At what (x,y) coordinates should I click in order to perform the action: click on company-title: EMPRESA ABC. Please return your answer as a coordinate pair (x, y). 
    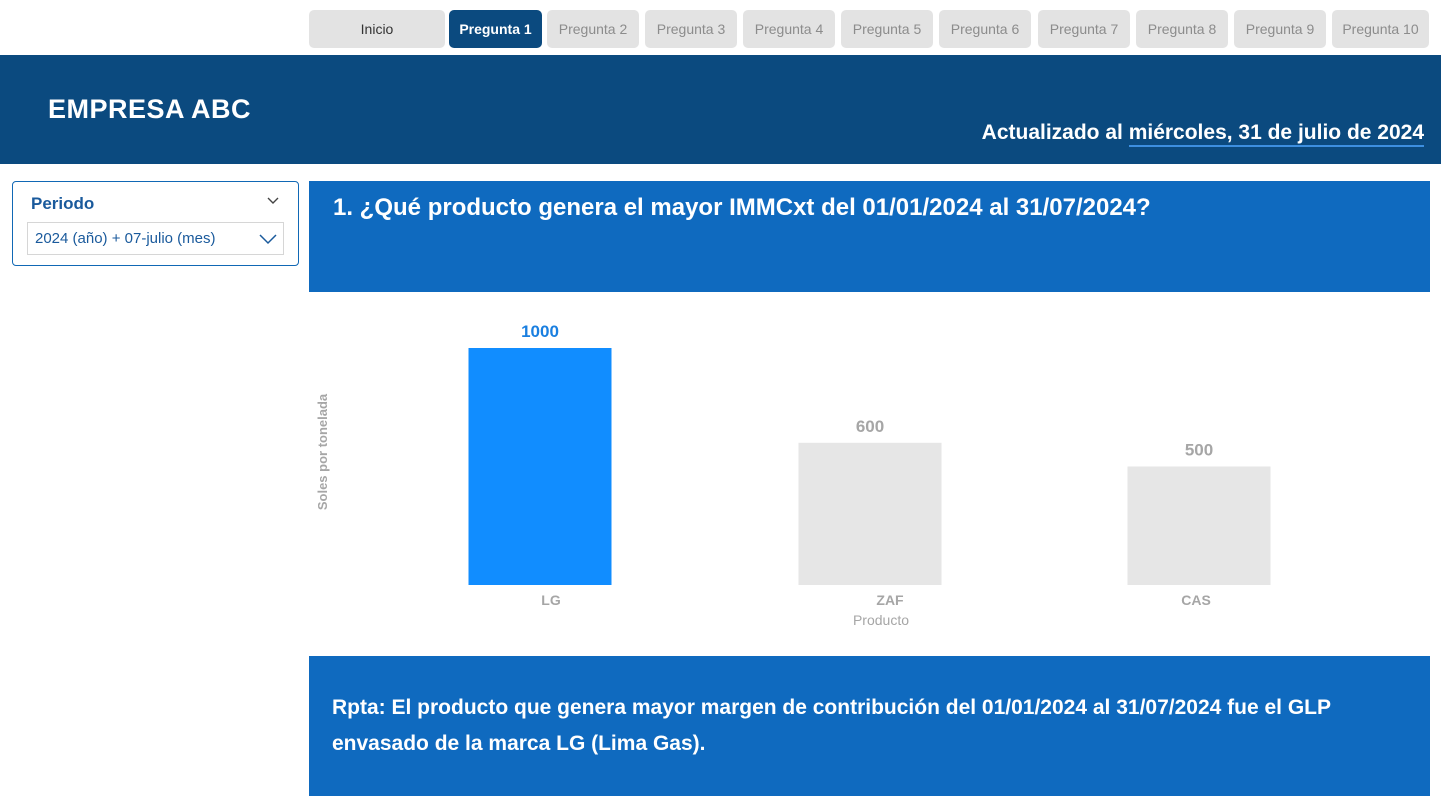
    Looking at the image, I should click on (150, 109).